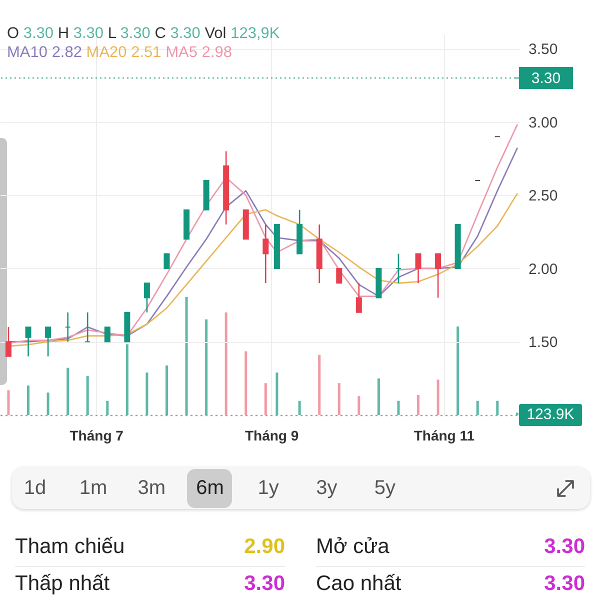 The image size is (600, 600). I want to click on text: 5y, so click(385, 488).